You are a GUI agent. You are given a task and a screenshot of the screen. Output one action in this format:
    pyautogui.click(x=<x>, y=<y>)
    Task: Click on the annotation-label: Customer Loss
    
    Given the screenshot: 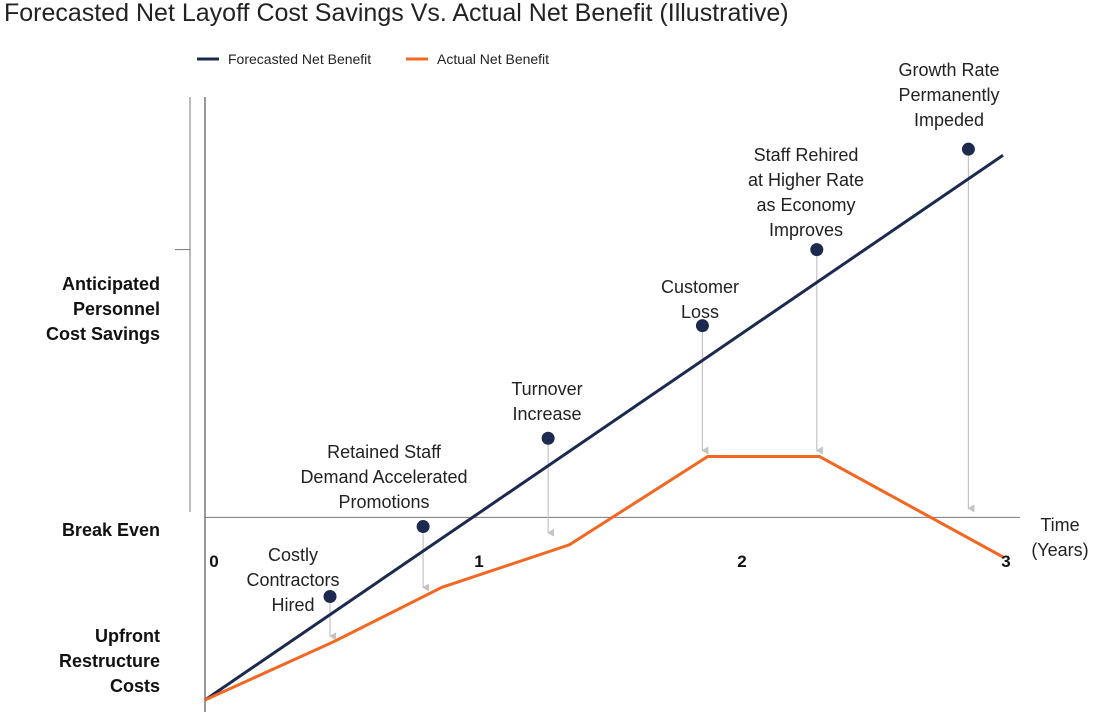 What is the action you would take?
    pyautogui.click(x=700, y=299)
    